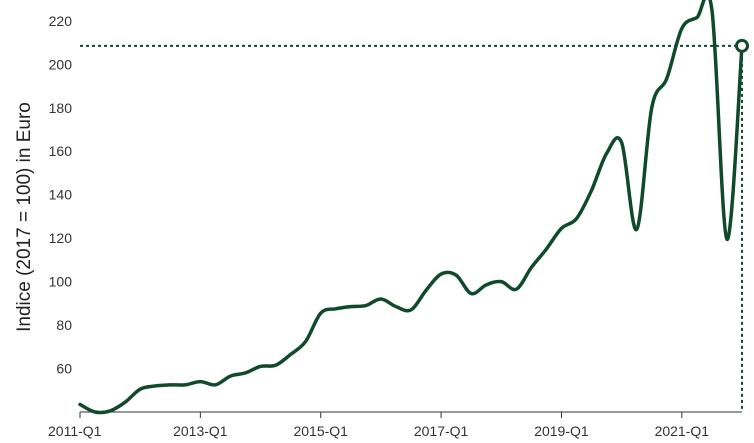 The width and height of the screenshot is (754, 443). Describe the element at coordinates (61, 108) in the screenshot. I see `y-tick-label: 180` at that location.